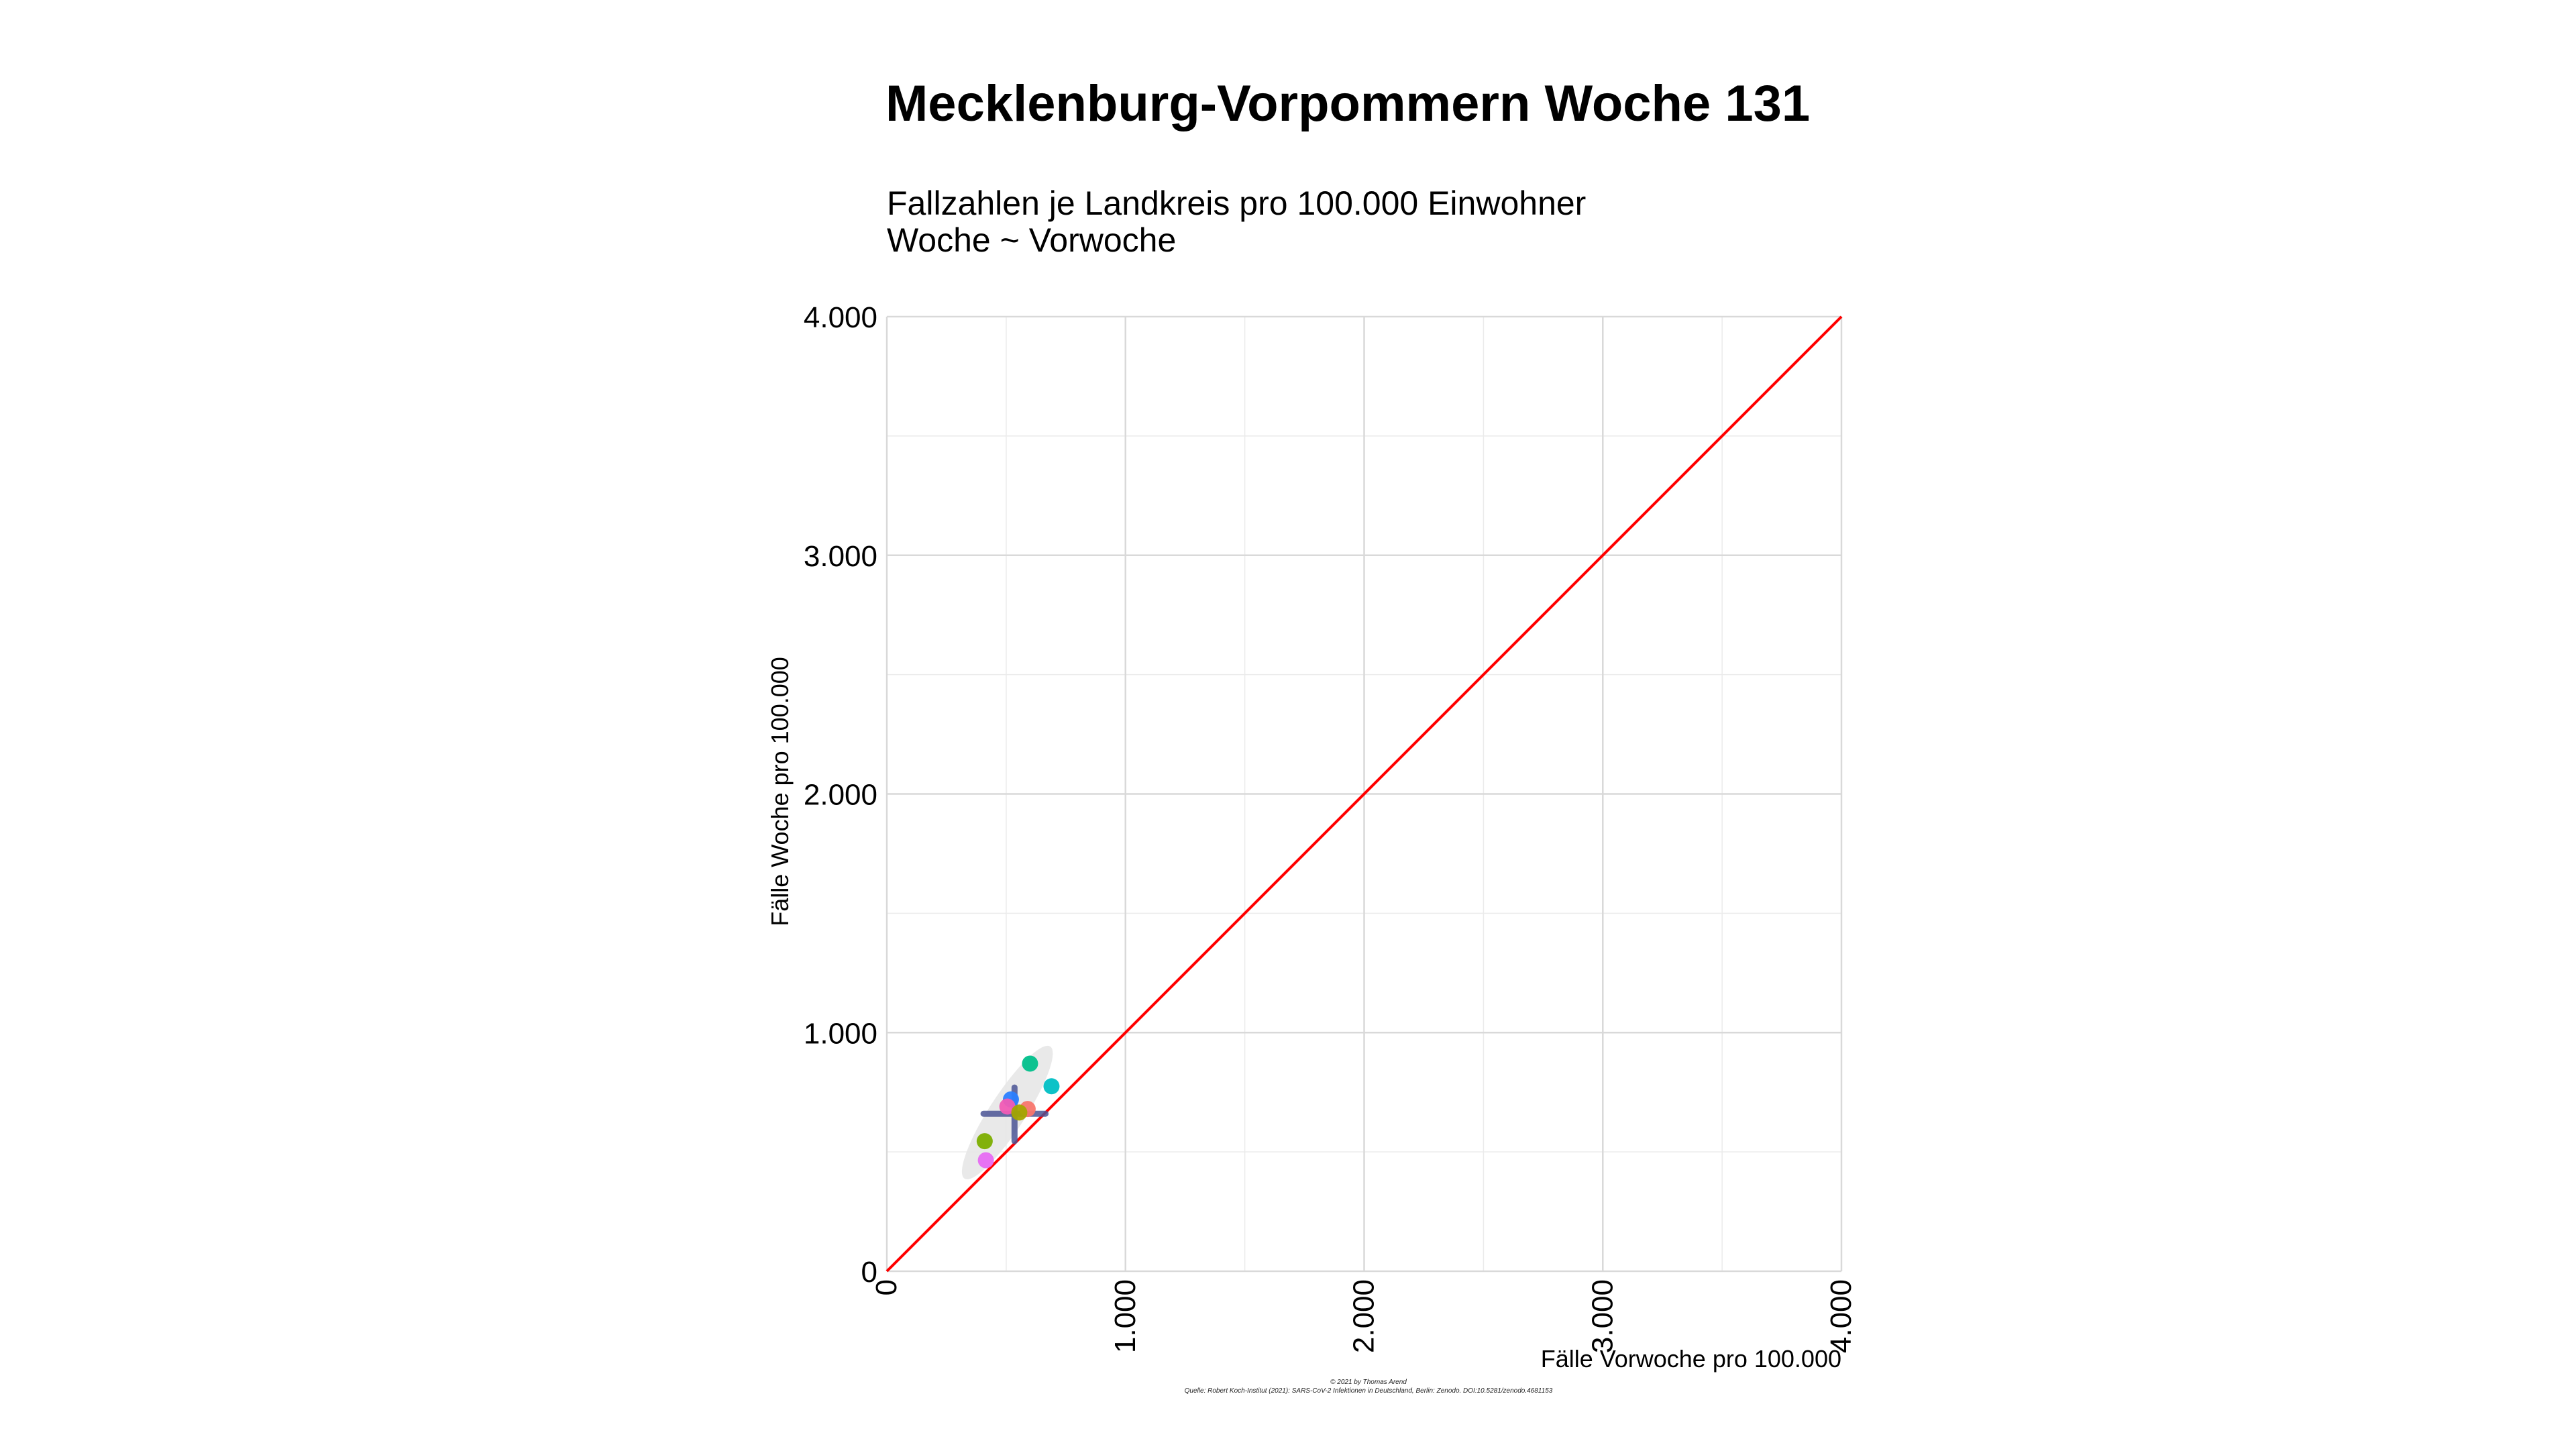 The height and width of the screenshot is (1449, 2576). Describe the element at coordinates (1347, 103) in the screenshot. I see `chart-title: Mecklenburg-Vorpommern Woche 131` at that location.